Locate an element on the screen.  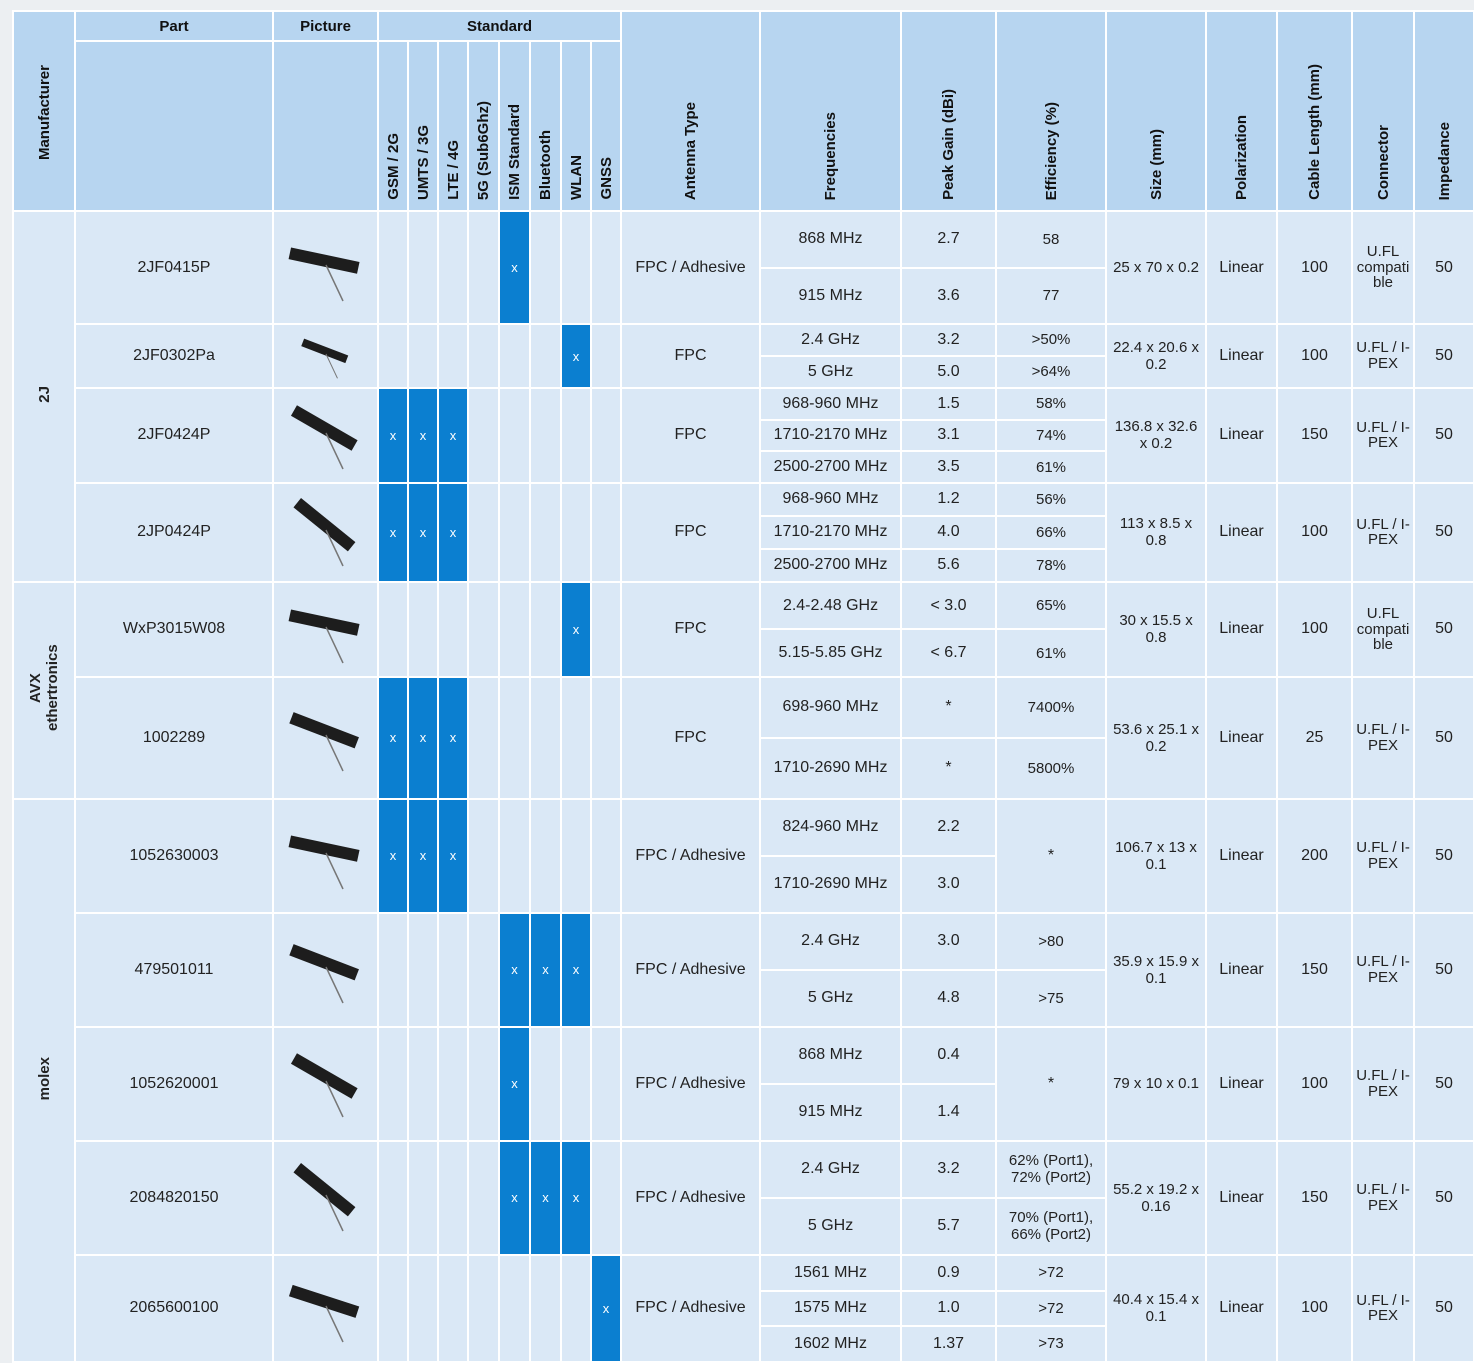
frequency-cell: 824-960 MHz is located at coordinates (831, 827).